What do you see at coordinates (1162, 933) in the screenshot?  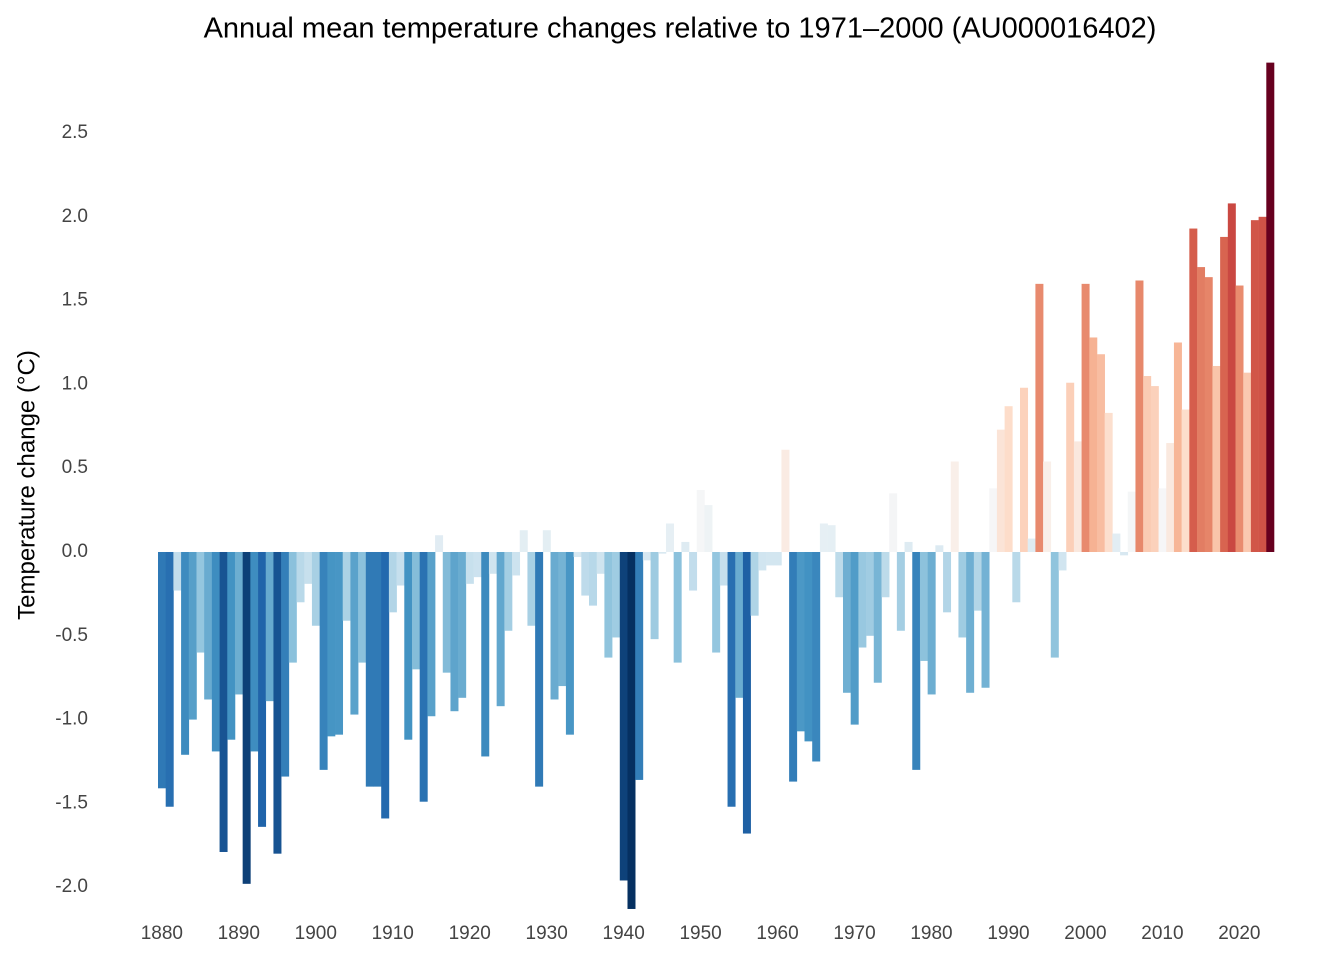 I see `x-tick-label: 2010` at bounding box center [1162, 933].